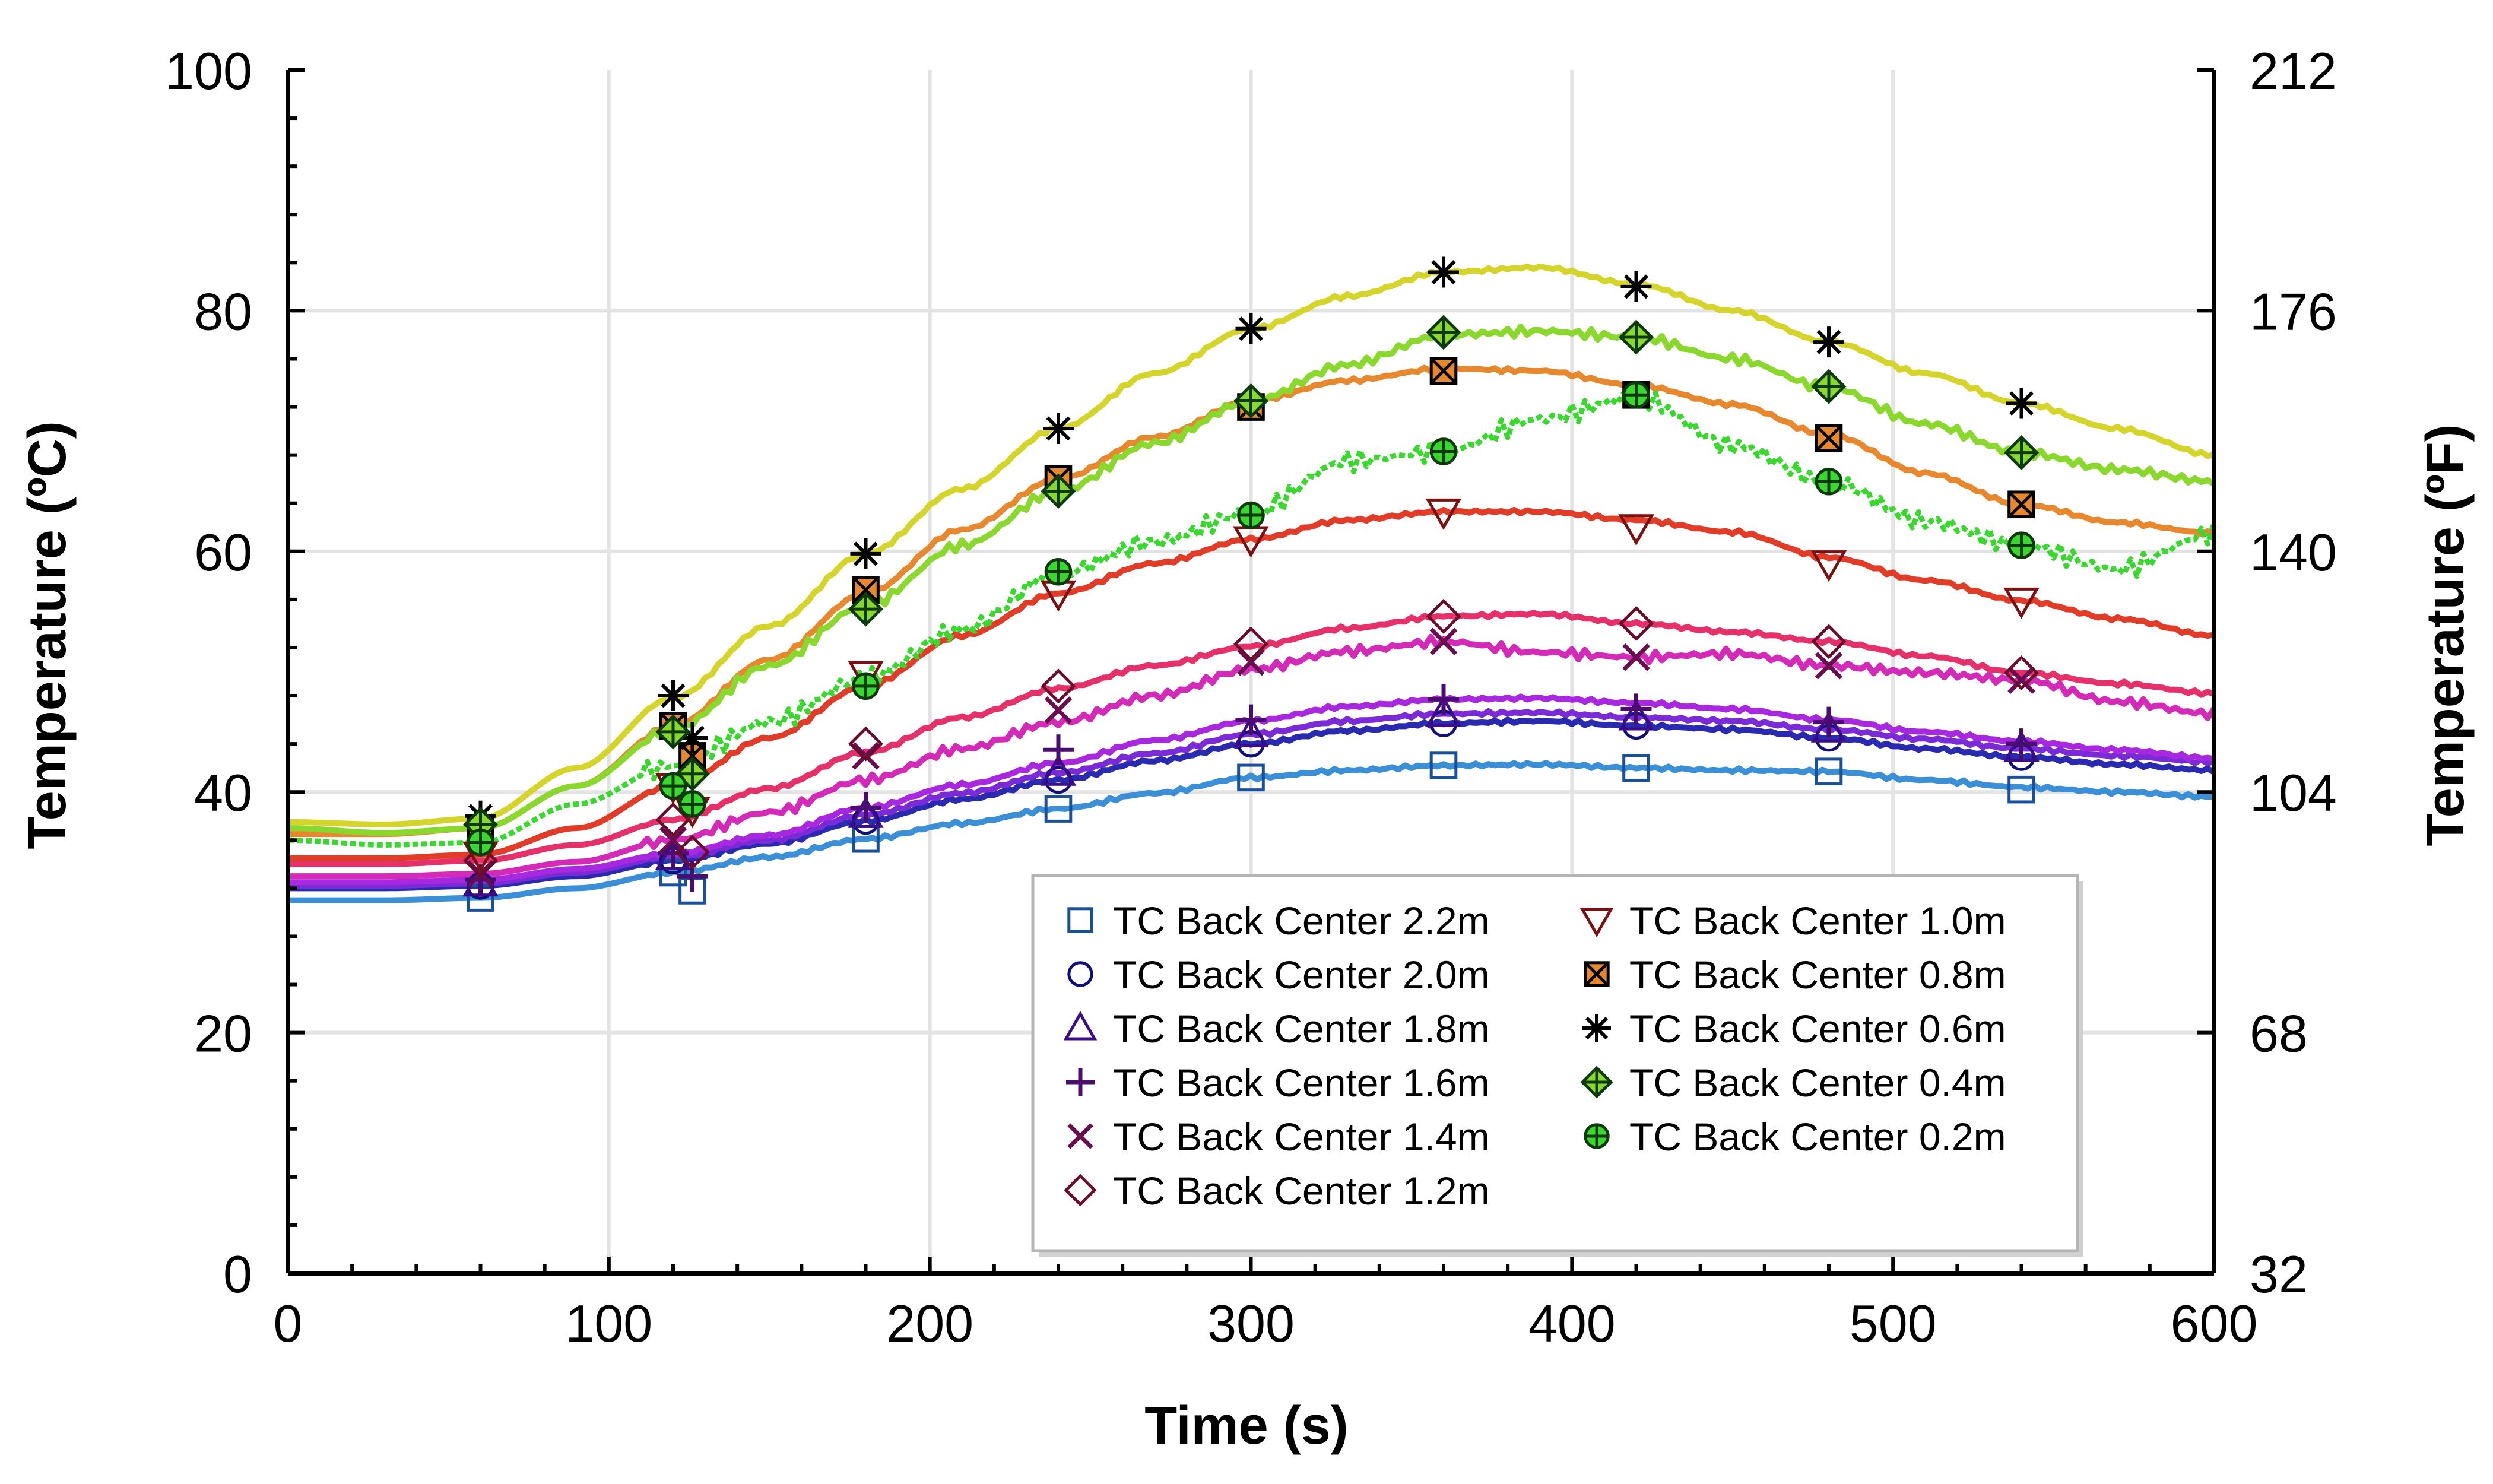  What do you see at coordinates (1301, 1029) in the screenshot?
I see `legend-label-c18: TC Back Center 1.8m` at bounding box center [1301, 1029].